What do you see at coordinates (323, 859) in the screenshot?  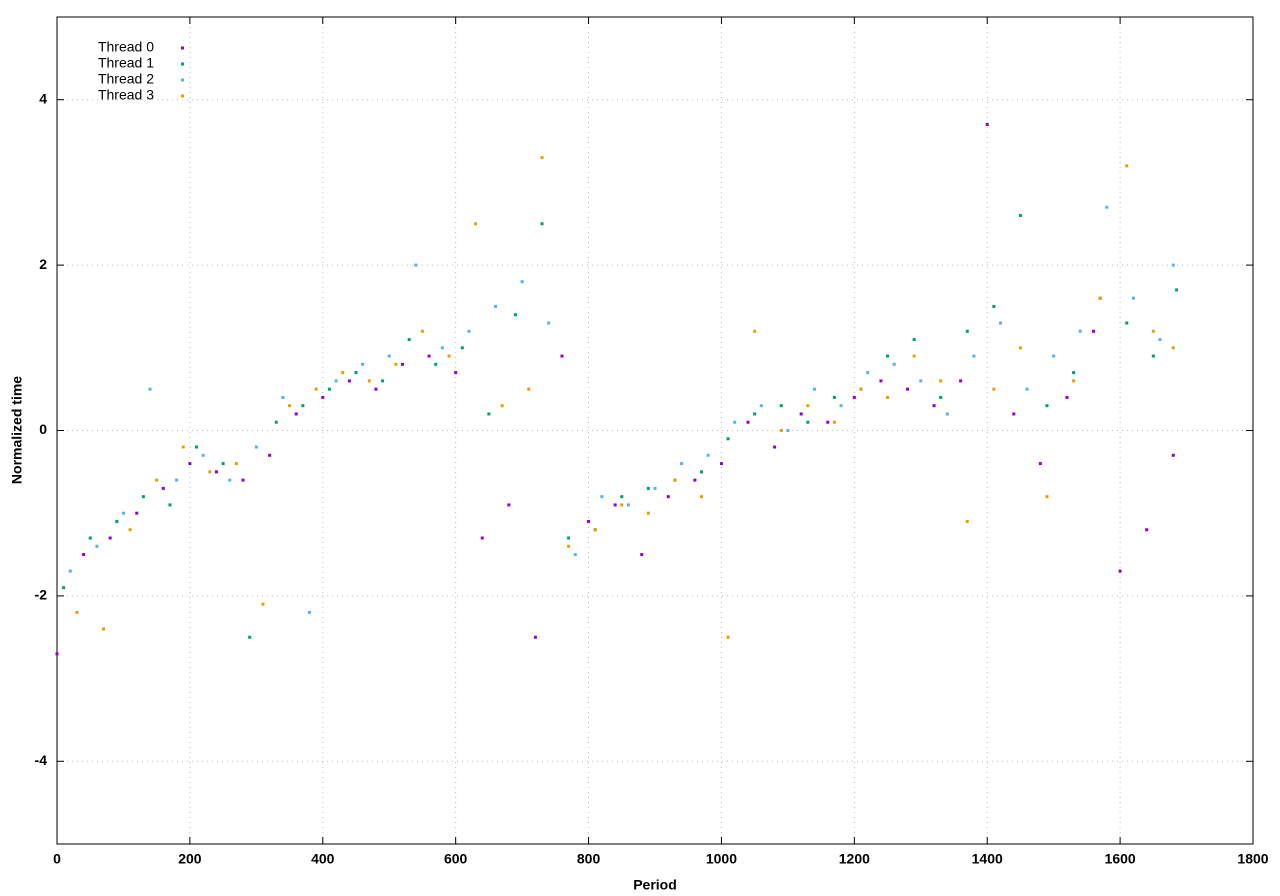 I see `x-tick-label: 400` at bounding box center [323, 859].